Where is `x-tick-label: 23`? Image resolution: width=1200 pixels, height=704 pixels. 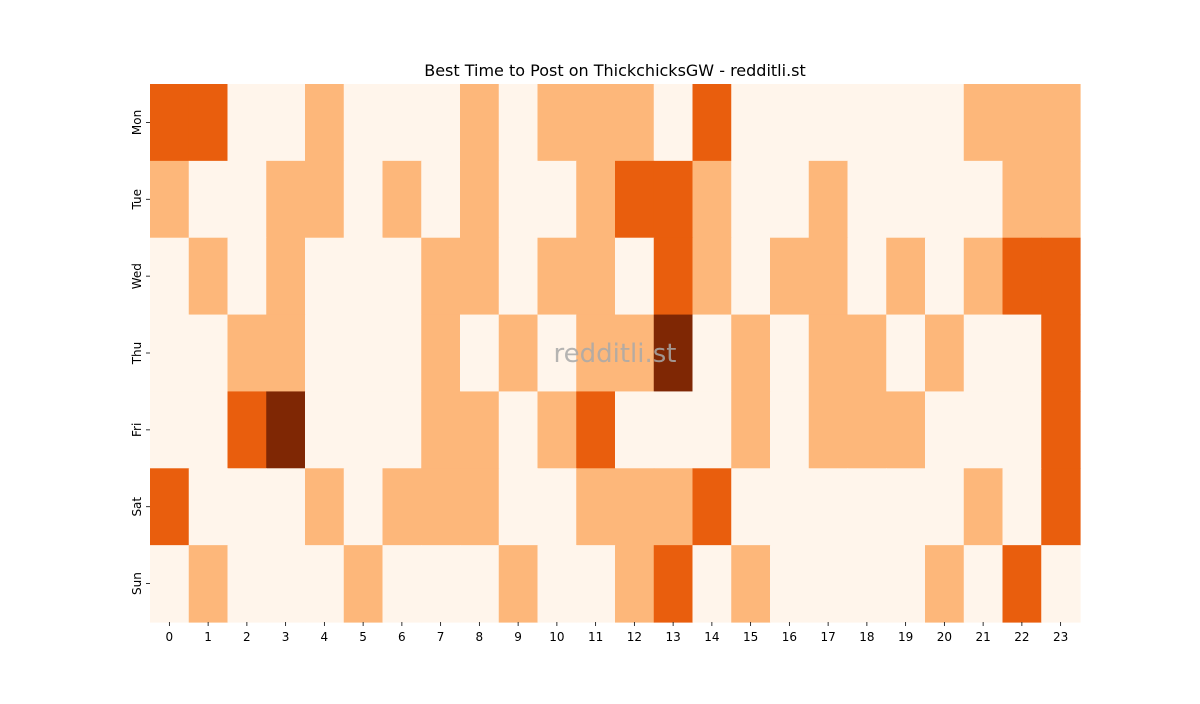 x-tick-label: 23 is located at coordinates (1060, 637).